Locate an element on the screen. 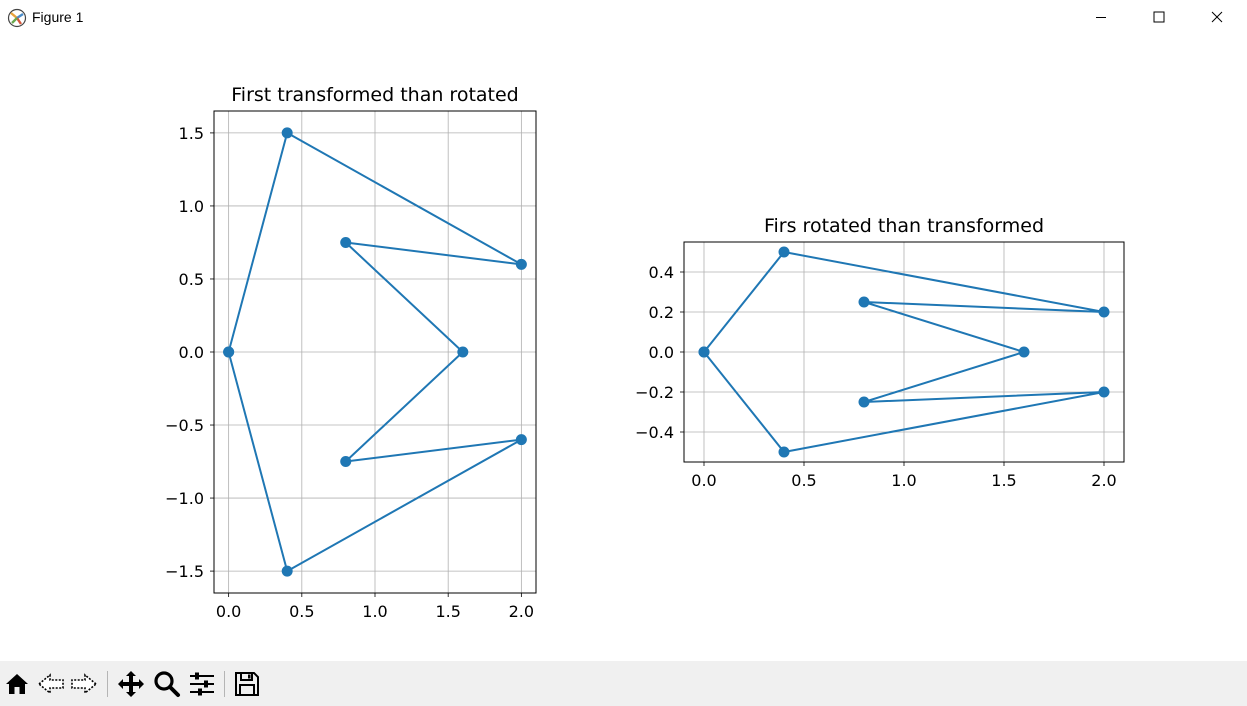  navigation-toolbar is located at coordinates (623, 683).